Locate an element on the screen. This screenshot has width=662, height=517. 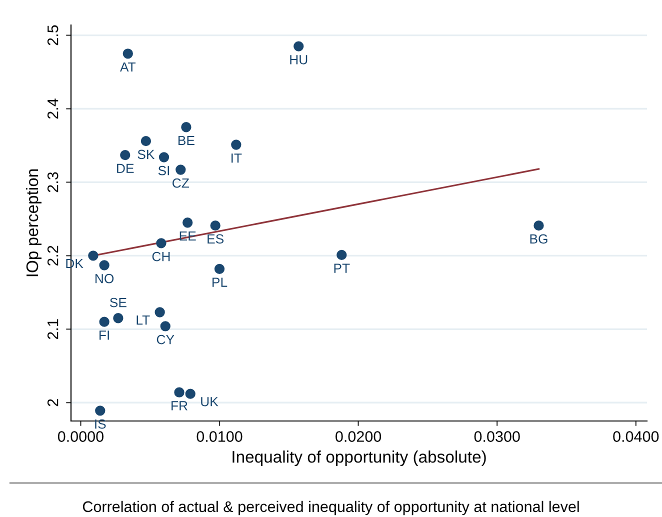
data-label: SE is located at coordinates (118, 303).